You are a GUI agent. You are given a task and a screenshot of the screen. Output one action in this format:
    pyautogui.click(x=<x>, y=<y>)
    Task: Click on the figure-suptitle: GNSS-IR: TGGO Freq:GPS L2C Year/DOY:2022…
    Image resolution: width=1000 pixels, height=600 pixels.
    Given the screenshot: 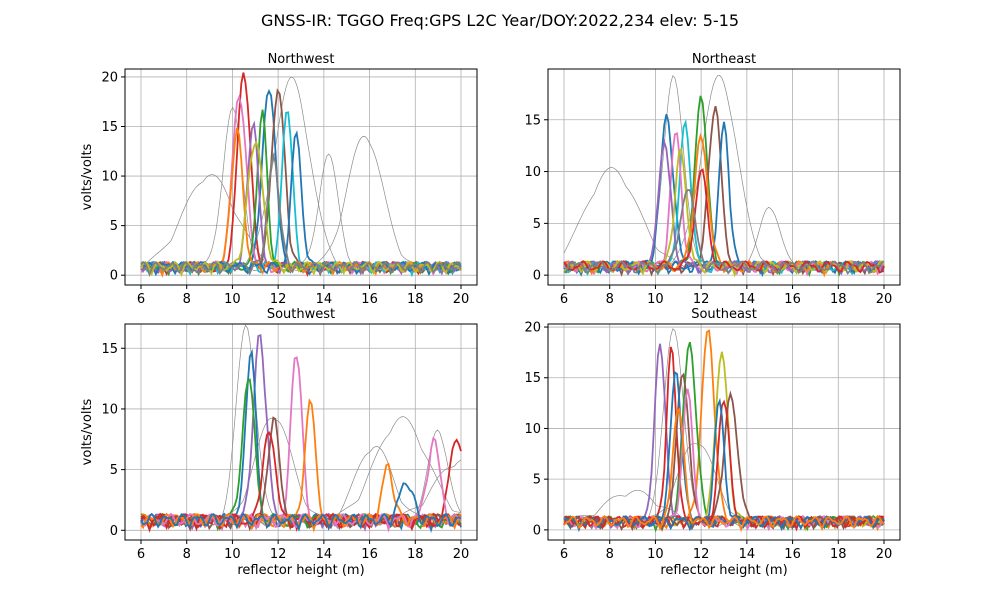 What is the action you would take?
    pyautogui.click(x=500, y=20)
    